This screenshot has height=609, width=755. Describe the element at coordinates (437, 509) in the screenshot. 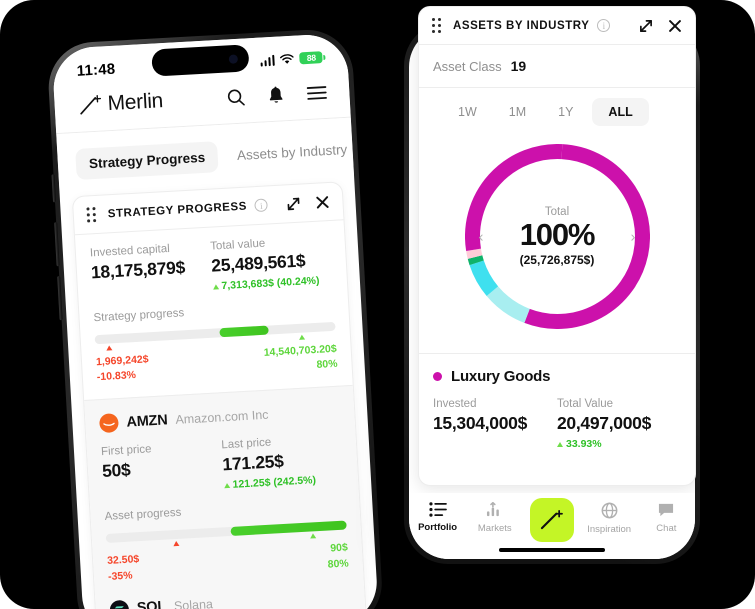

I see `list-icon` at that location.